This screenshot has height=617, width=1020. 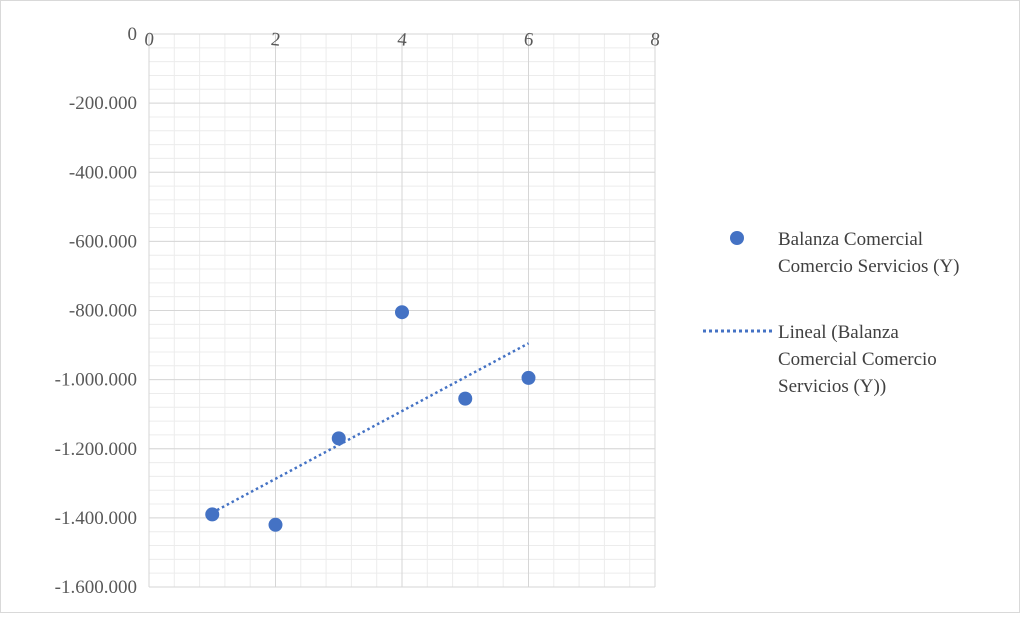 What do you see at coordinates (96, 587) in the screenshot?
I see `y-tick-label: -1.600.000` at bounding box center [96, 587].